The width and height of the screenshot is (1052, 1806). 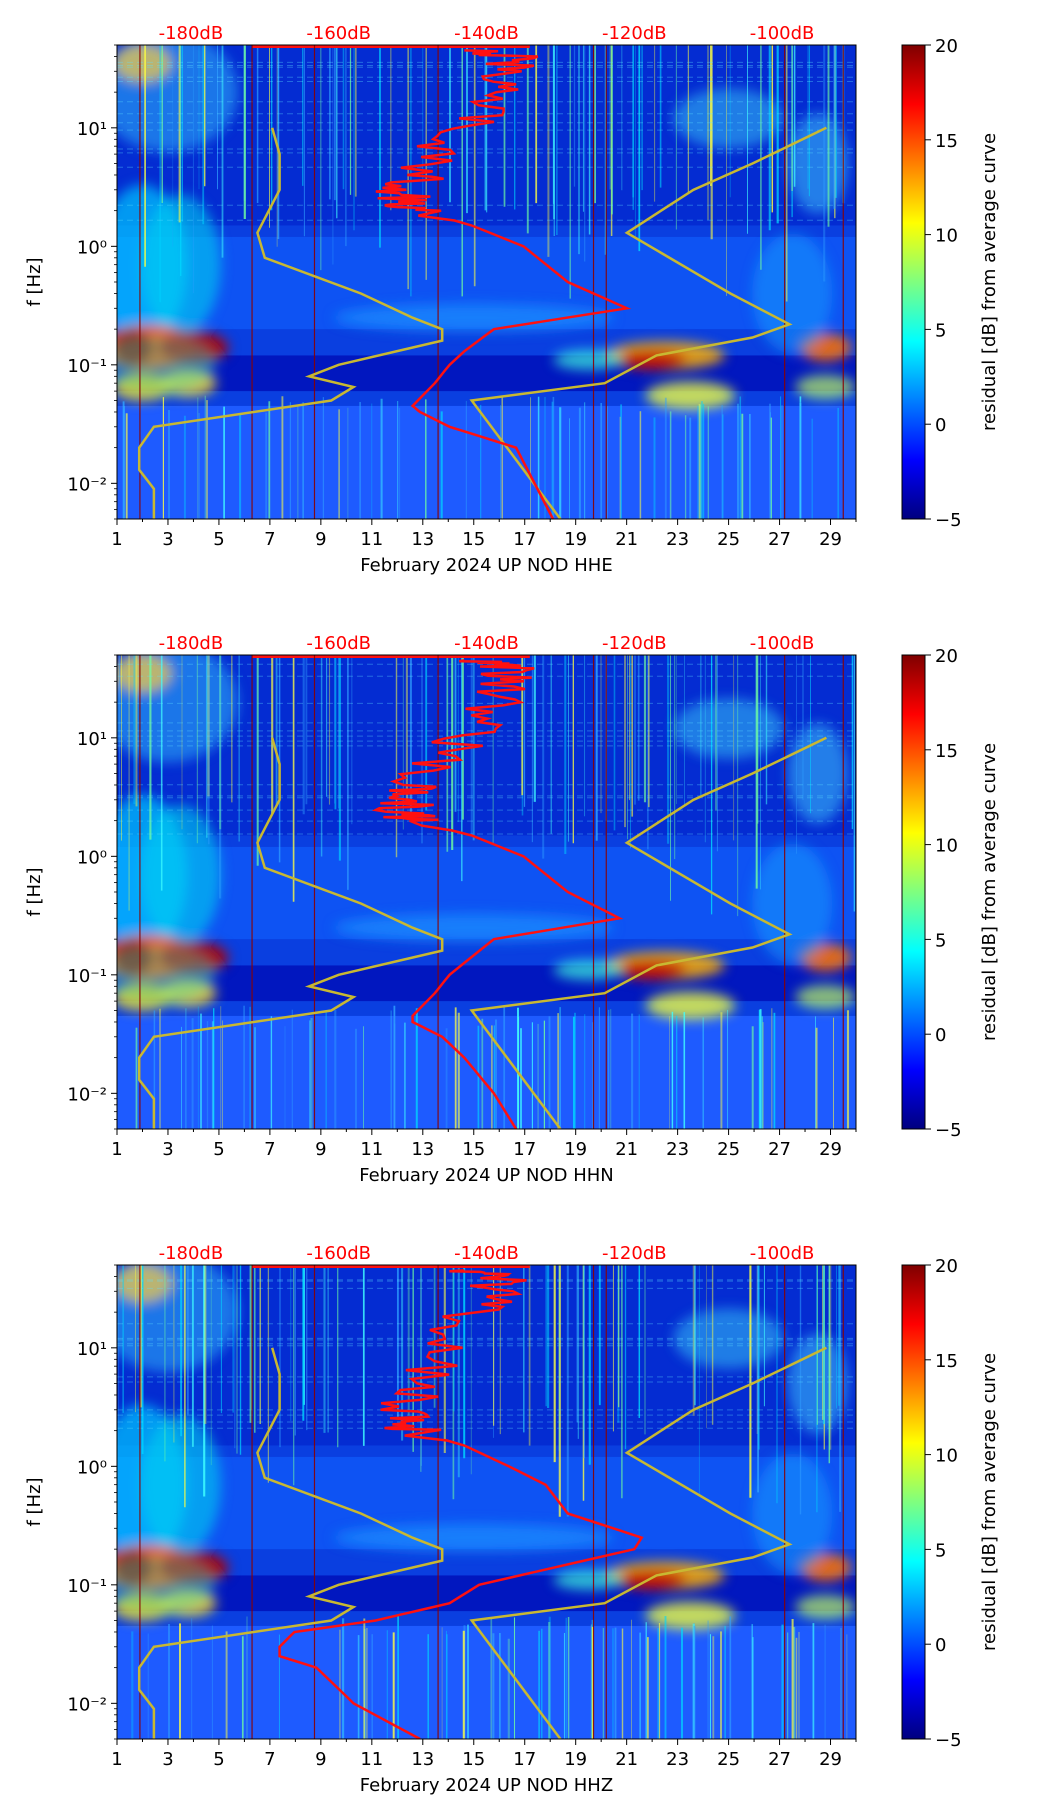 What do you see at coordinates (486, 1785) in the screenshot?
I see `x-axis-label: February 2024 UP NOD HHZ` at bounding box center [486, 1785].